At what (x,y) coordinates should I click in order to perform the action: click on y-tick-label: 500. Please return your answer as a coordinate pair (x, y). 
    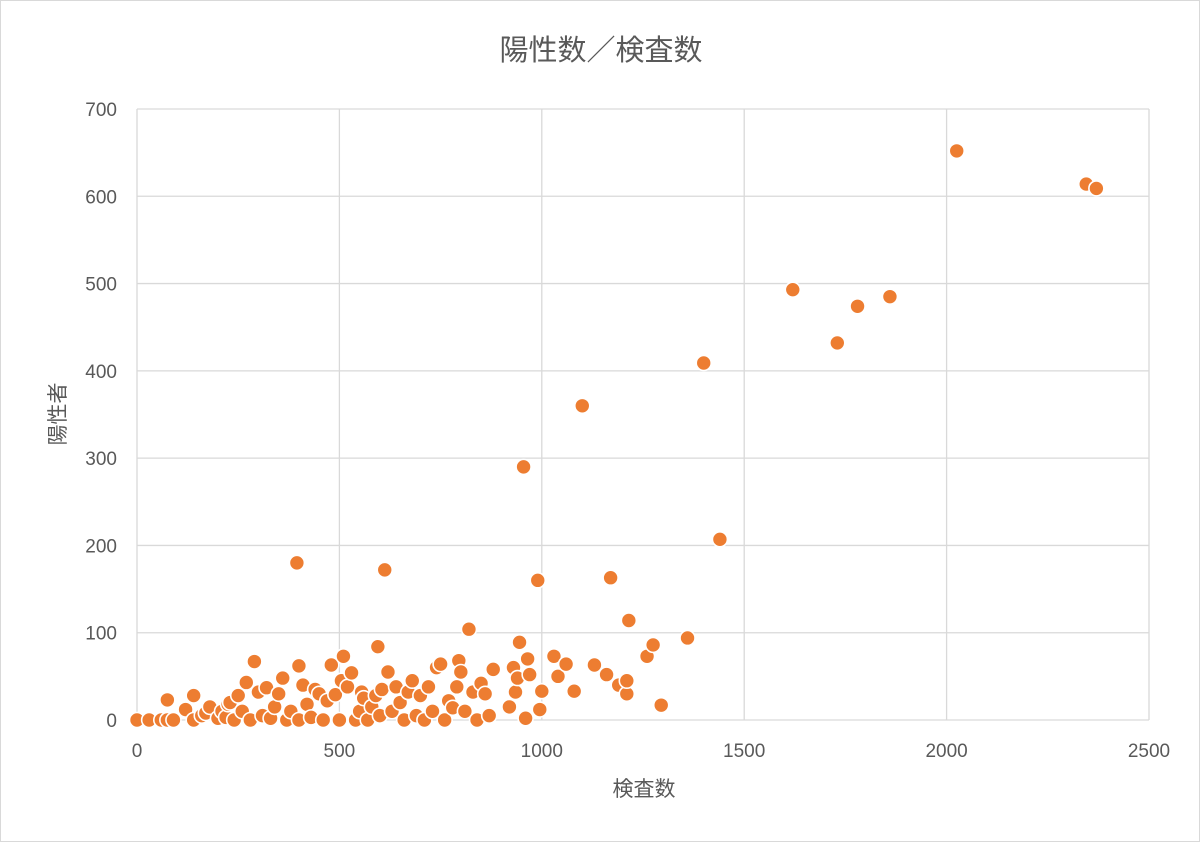
    Looking at the image, I should click on (101, 285).